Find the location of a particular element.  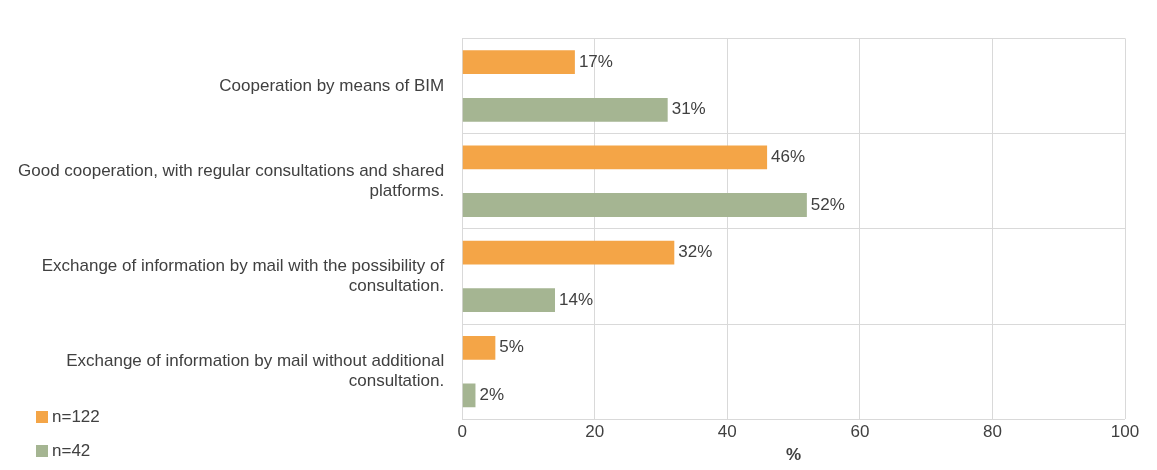

x-axis-title: % is located at coordinates (794, 455).